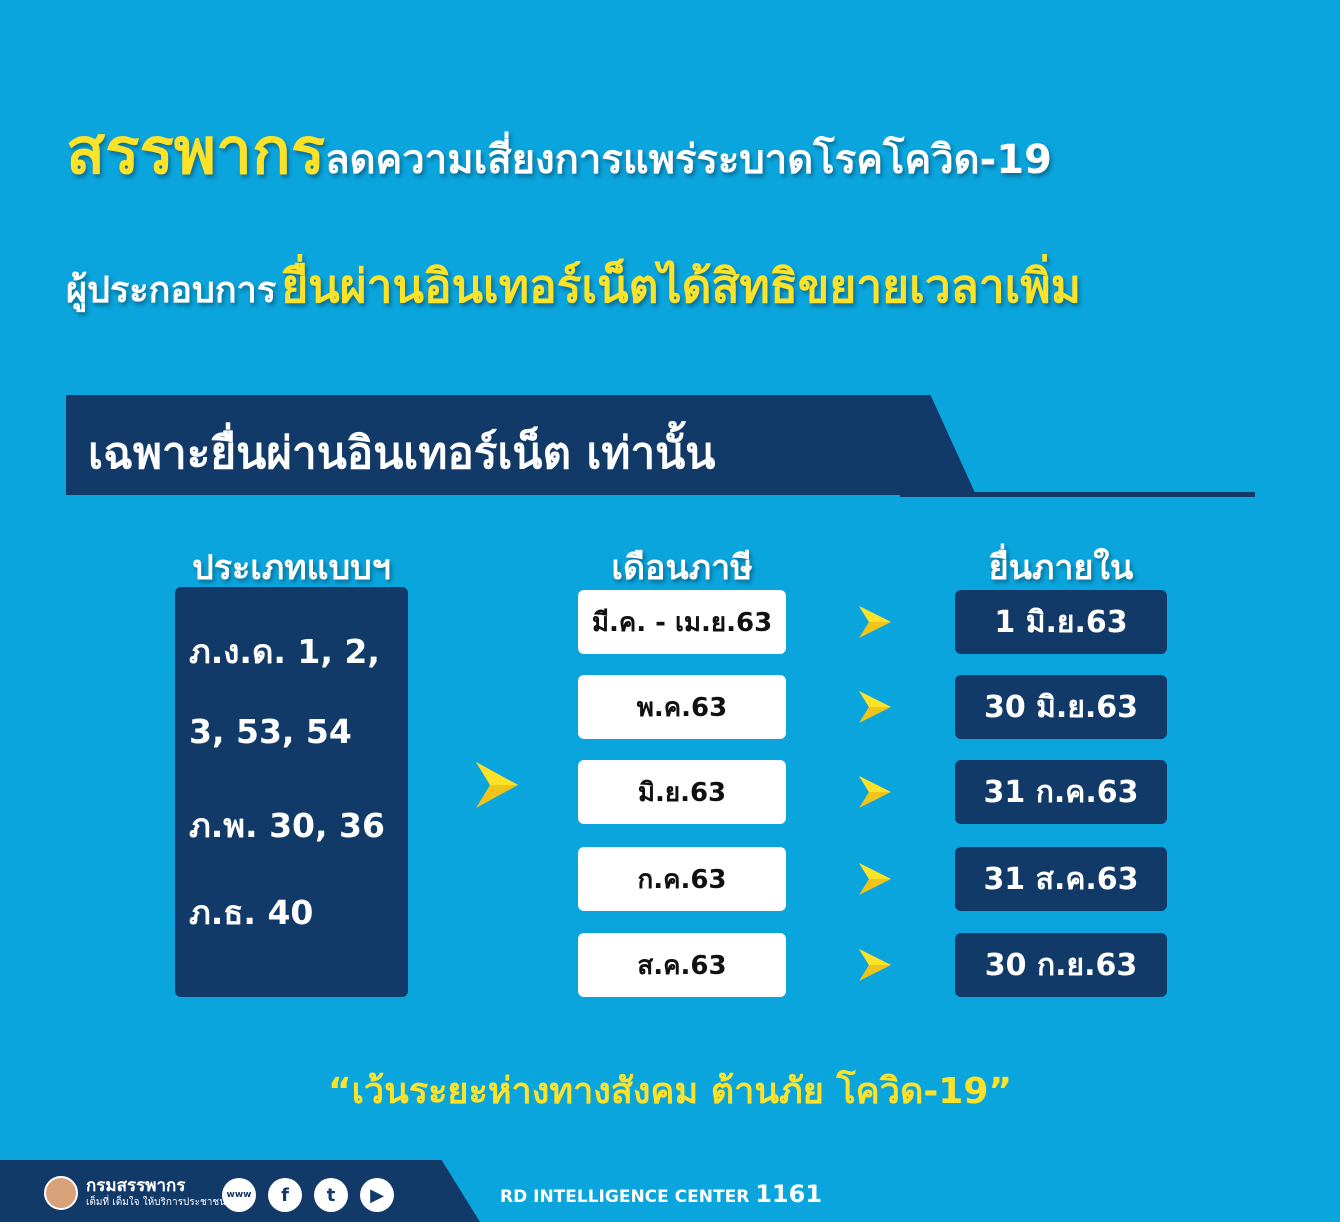 The height and width of the screenshot is (1222, 1340). I want to click on tax-month-box: พ.ค.63, so click(682, 707).